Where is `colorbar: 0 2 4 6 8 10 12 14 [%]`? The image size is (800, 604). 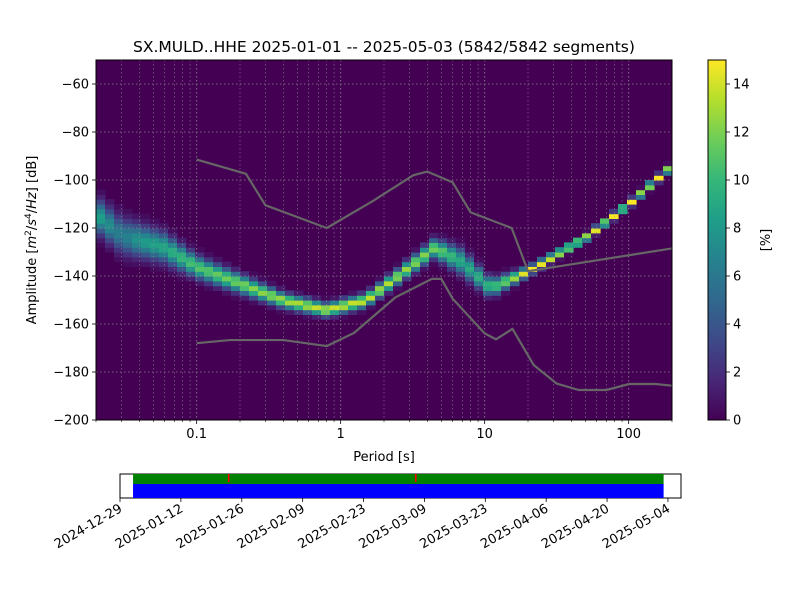
colorbar: 0 2 4 6 8 10 12 14 [%] is located at coordinates (740, 244).